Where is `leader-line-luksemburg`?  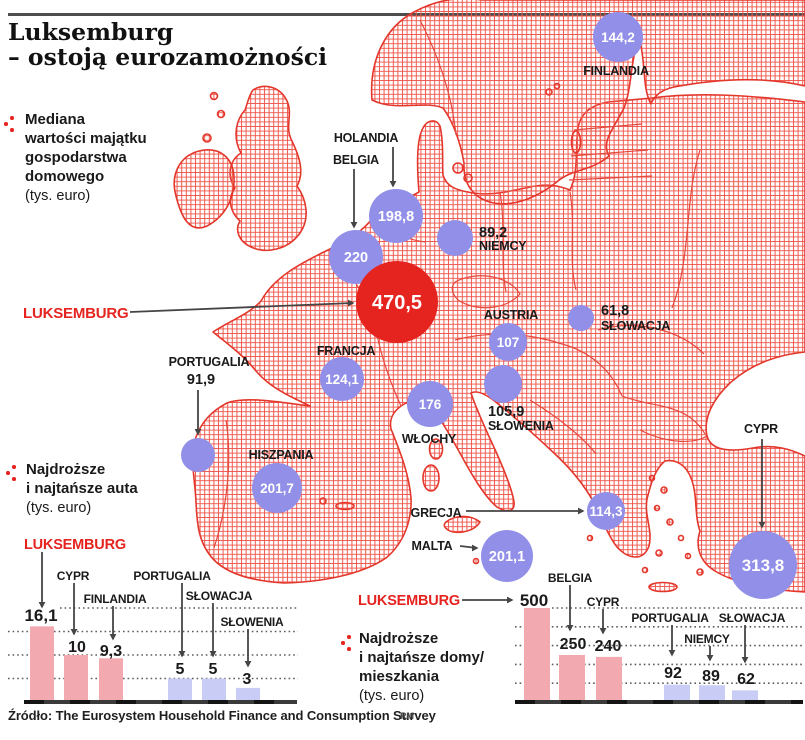
leader-line-luksemburg is located at coordinates (241, 307).